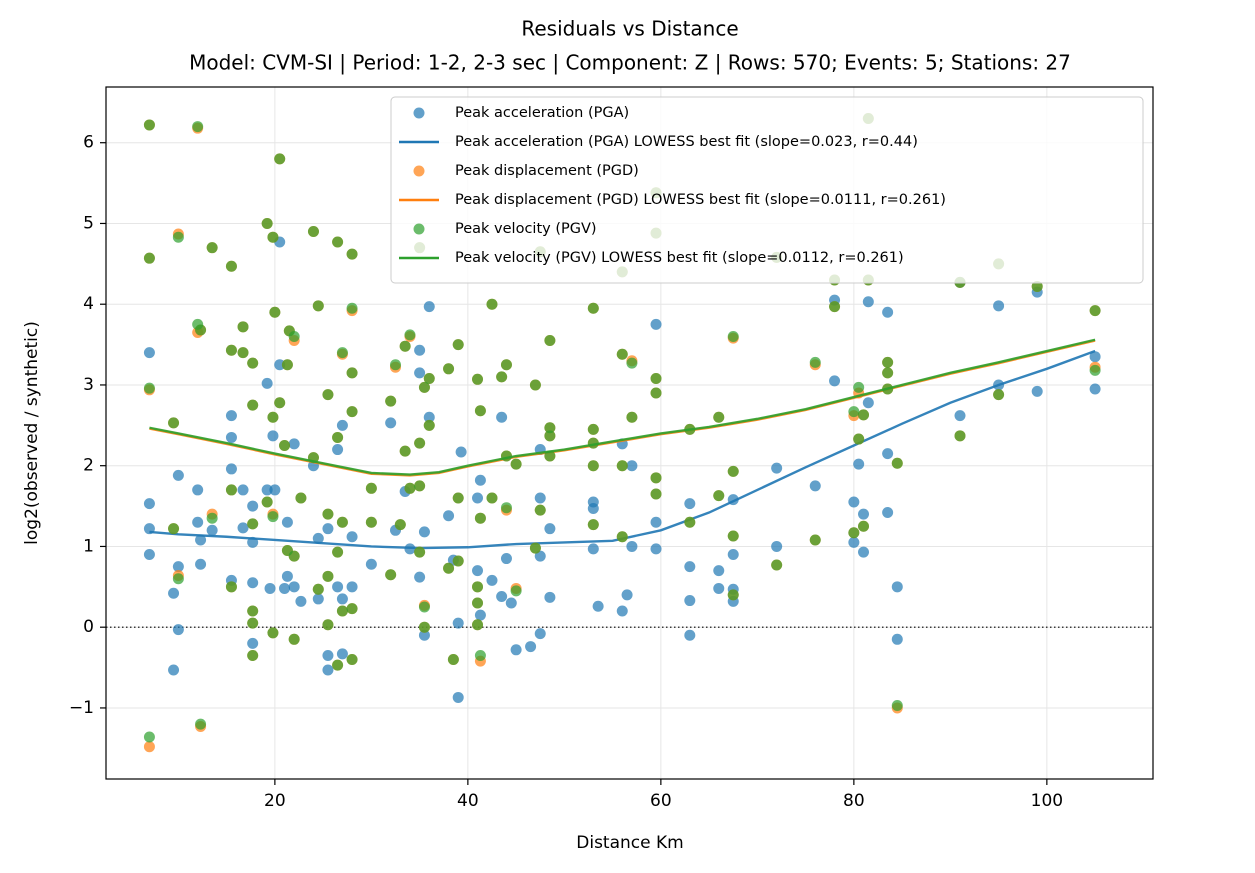 This screenshot has width=1255, height=873. What do you see at coordinates (88, 627) in the screenshot?
I see `y-tick-label: 0` at bounding box center [88, 627].